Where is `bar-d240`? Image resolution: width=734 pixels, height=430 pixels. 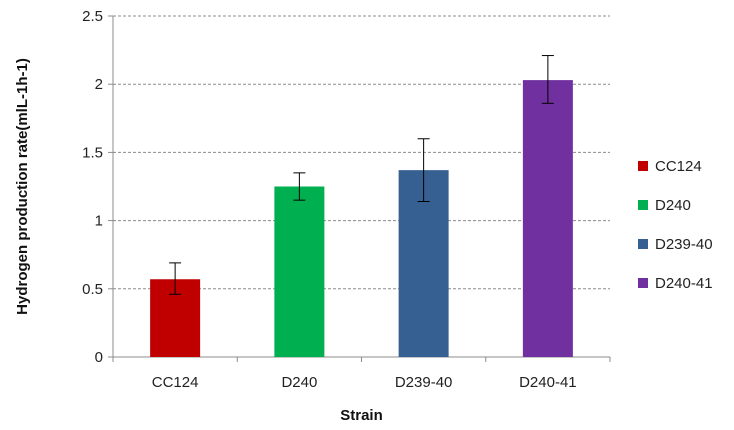 bar-d240 is located at coordinates (299, 271).